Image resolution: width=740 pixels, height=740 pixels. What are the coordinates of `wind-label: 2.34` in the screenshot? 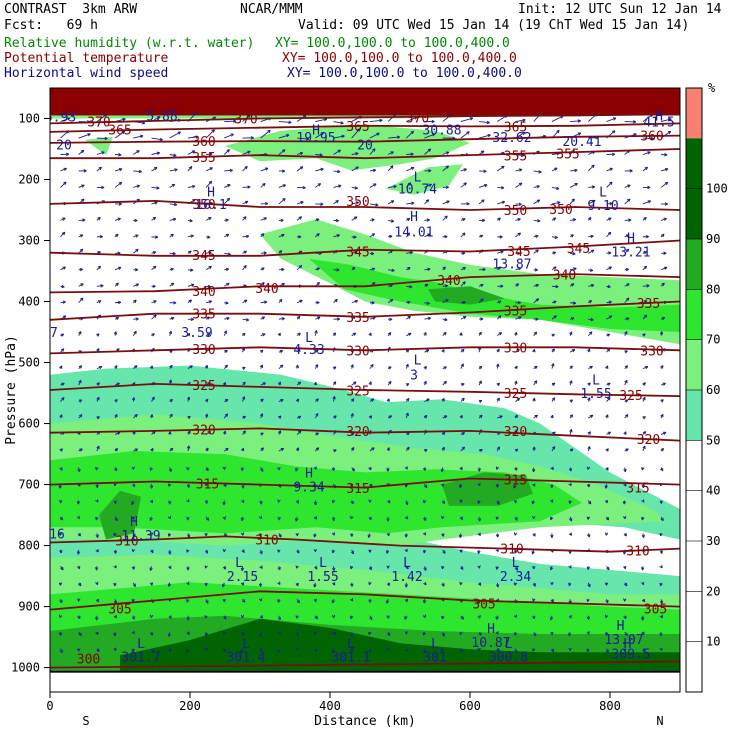 It's located at (515, 577).